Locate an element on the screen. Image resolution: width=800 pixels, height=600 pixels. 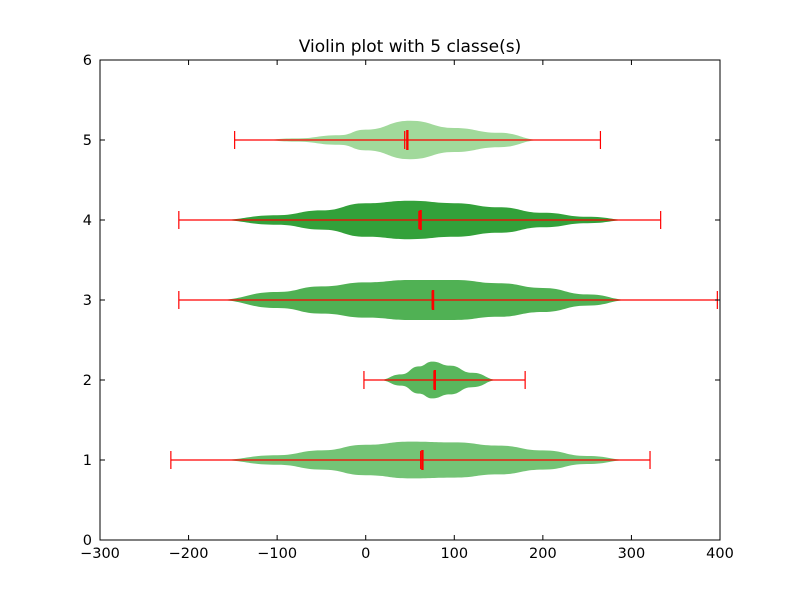
y-tick-label: 3 is located at coordinates (87, 301).